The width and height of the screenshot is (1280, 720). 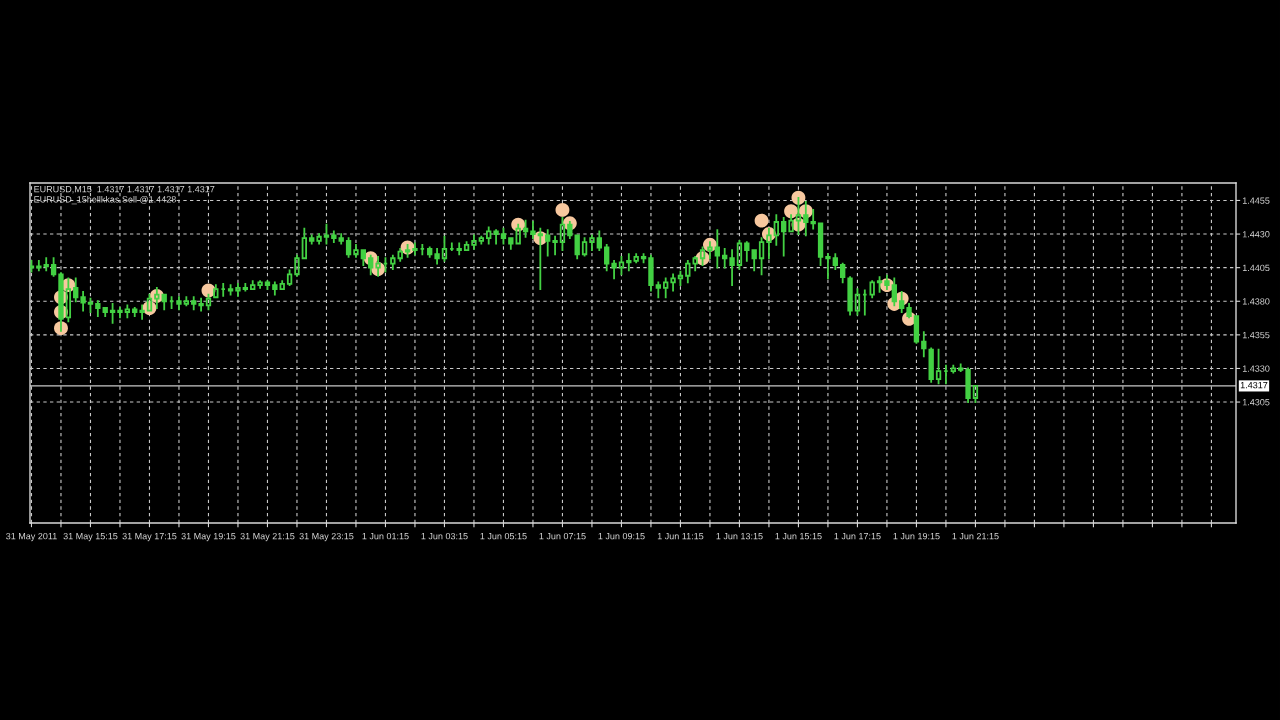 What do you see at coordinates (149, 537) in the screenshot?
I see `x-tick-label: 31 May 17:15` at bounding box center [149, 537].